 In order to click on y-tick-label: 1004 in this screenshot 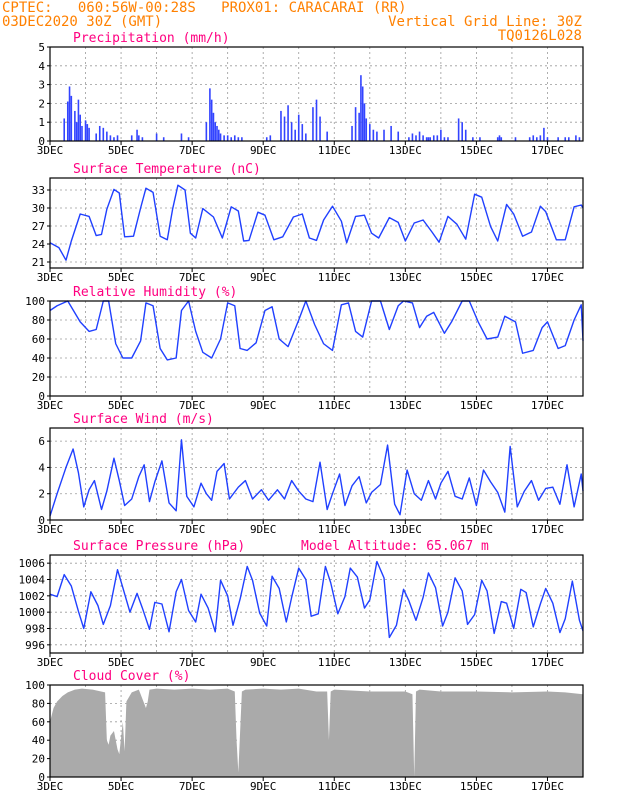, I will do `click(32, 580)`.